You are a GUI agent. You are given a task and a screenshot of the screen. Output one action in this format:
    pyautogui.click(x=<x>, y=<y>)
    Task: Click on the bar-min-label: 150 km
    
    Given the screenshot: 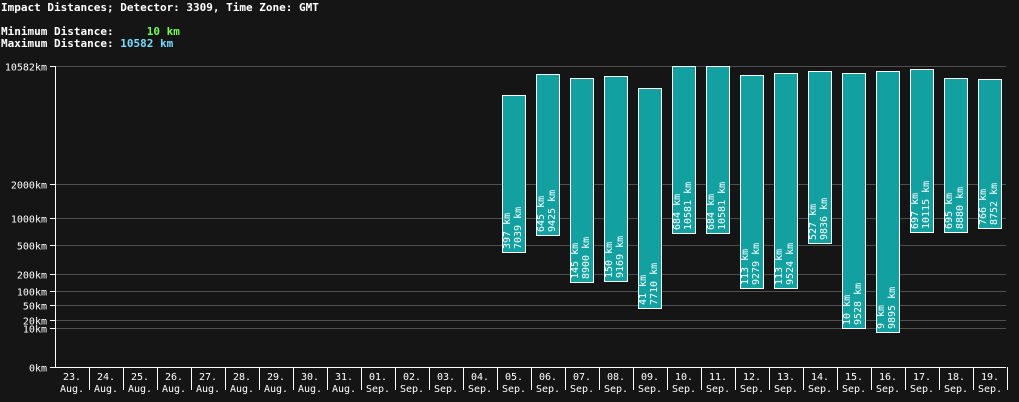 What is the action you would take?
    pyautogui.click(x=609, y=260)
    